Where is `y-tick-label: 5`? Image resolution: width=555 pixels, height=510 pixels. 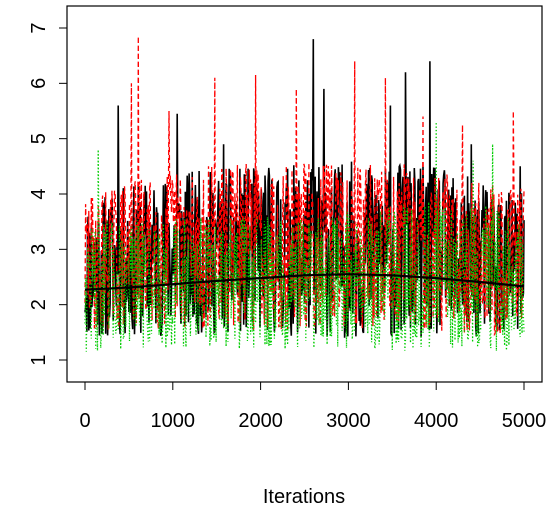 y-tick-label: 5 is located at coordinates (39, 138).